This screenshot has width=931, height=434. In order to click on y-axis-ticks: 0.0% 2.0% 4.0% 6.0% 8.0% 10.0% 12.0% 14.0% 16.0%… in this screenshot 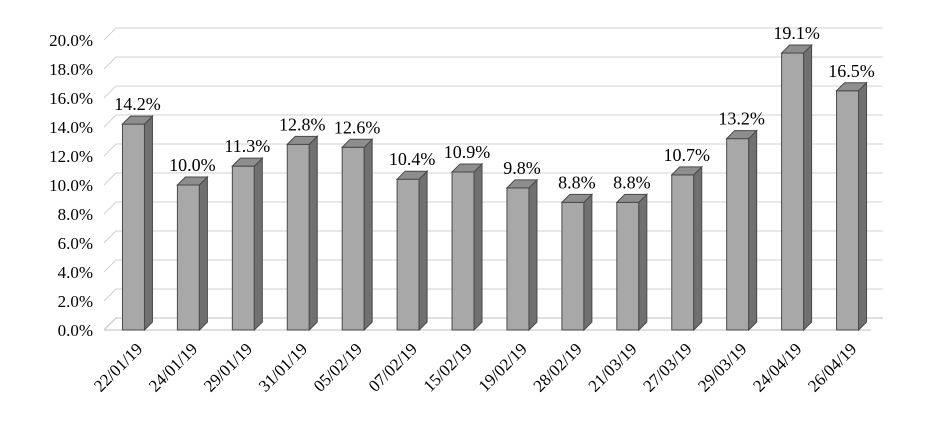, I will do `click(71, 185)`.